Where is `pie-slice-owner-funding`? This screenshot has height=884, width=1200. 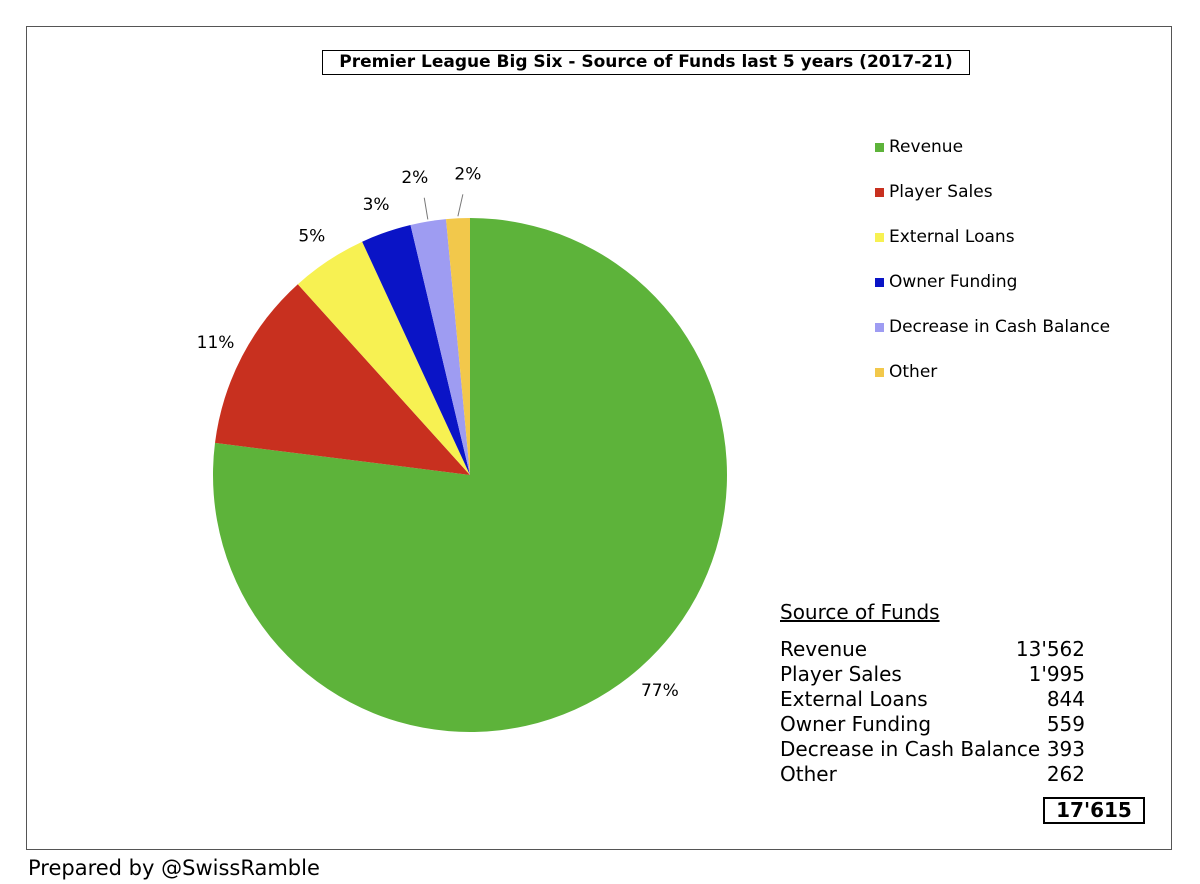
pie-slice-owner-funding is located at coordinates (416, 349).